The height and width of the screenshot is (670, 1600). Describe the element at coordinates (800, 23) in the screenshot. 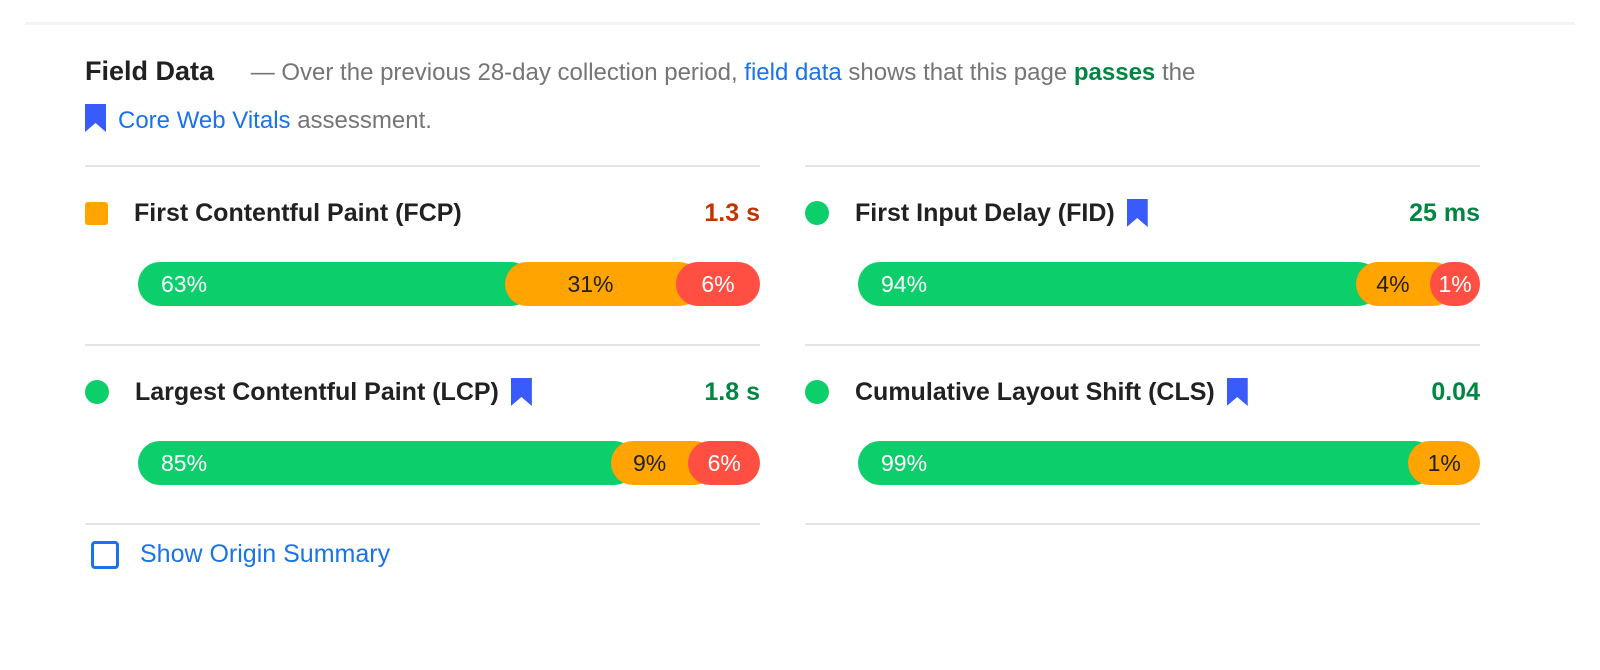

I see `top-divider` at that location.